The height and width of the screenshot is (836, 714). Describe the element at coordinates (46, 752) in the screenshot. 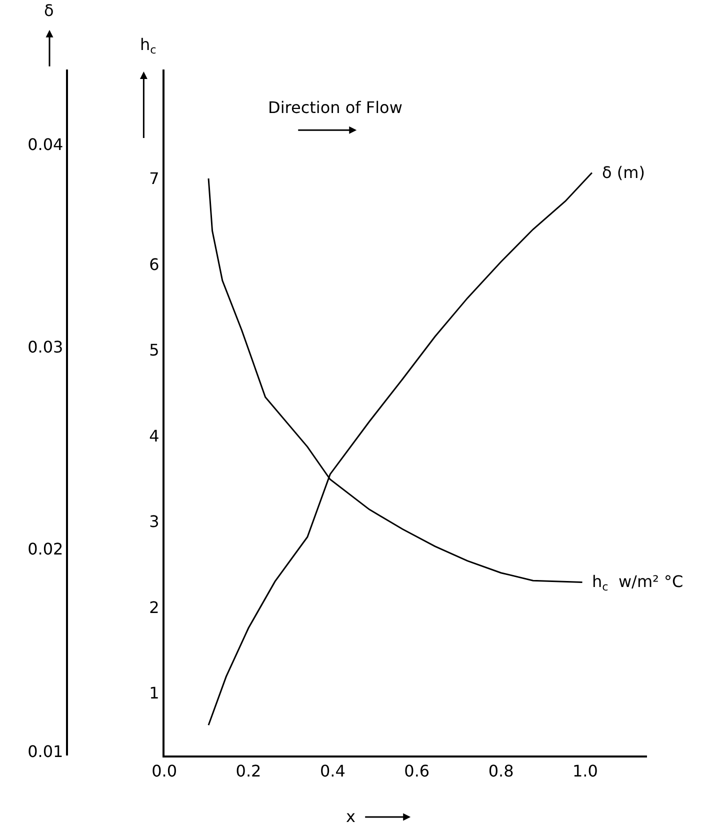

I see `y2-tick-label: 0.01` at that location.